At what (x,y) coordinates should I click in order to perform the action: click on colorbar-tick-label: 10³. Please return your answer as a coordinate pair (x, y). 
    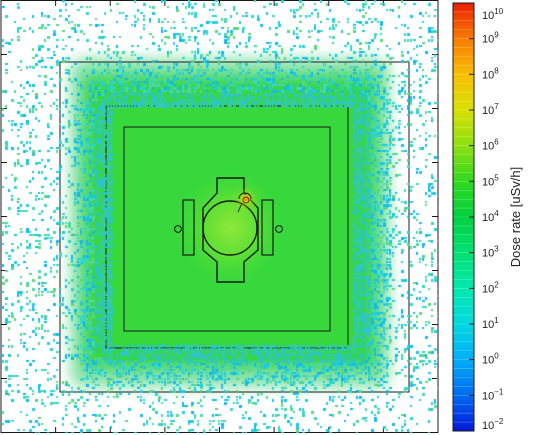
    Looking at the image, I should click on (490, 252).